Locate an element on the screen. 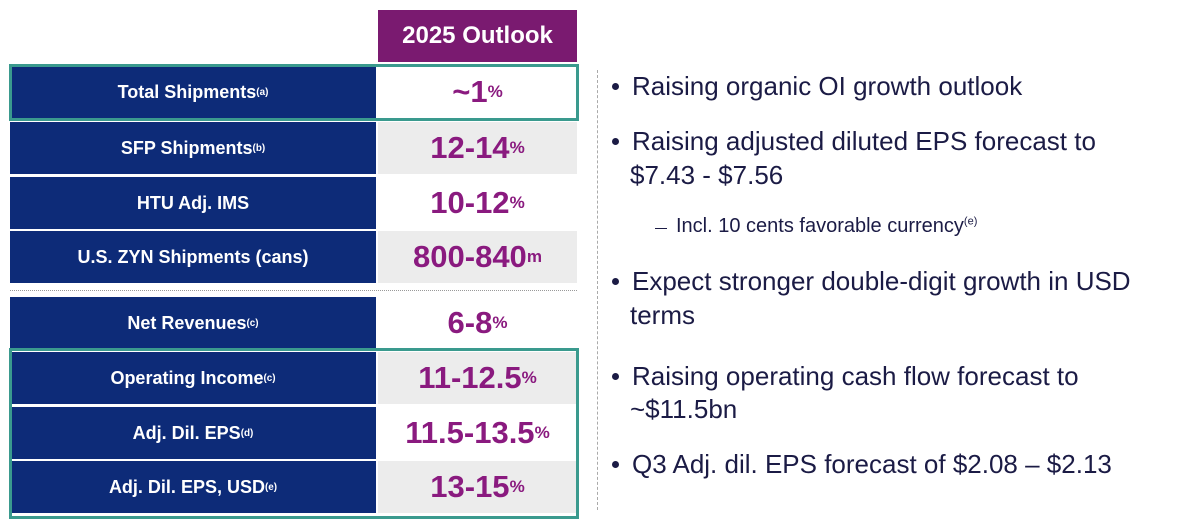 This screenshot has width=1200, height=523. value-text: 11-12.5 is located at coordinates (470, 377).